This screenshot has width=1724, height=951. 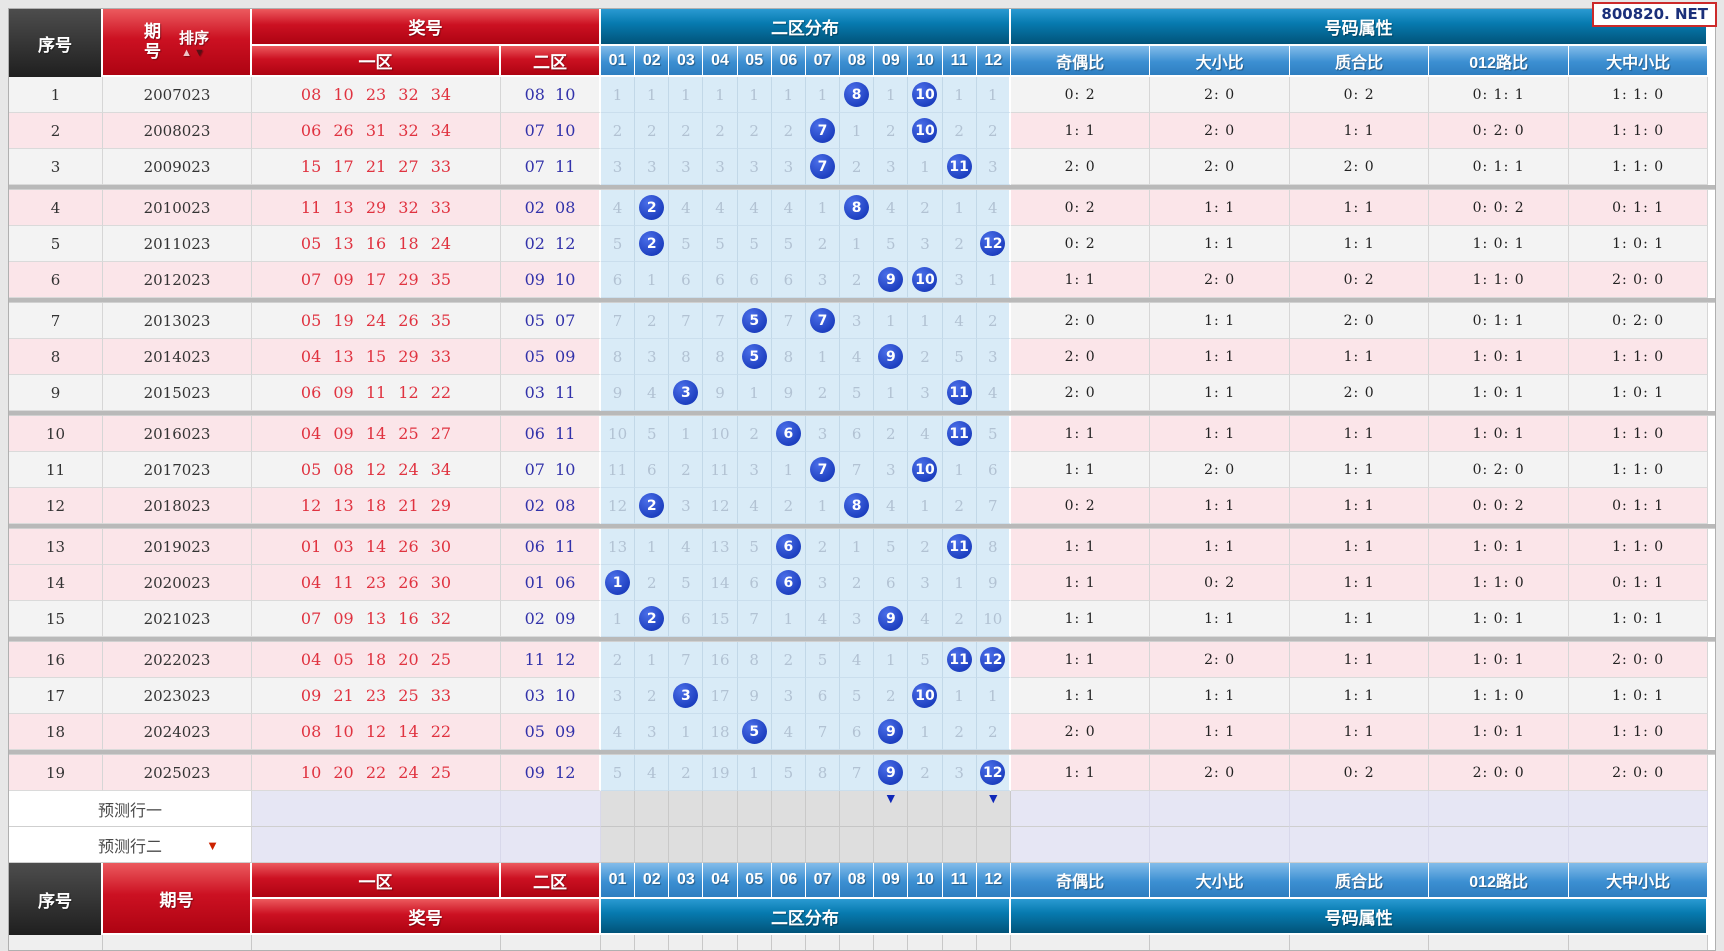 What do you see at coordinates (891, 208) in the screenshot?
I see `dist-cell-09: 4` at bounding box center [891, 208].